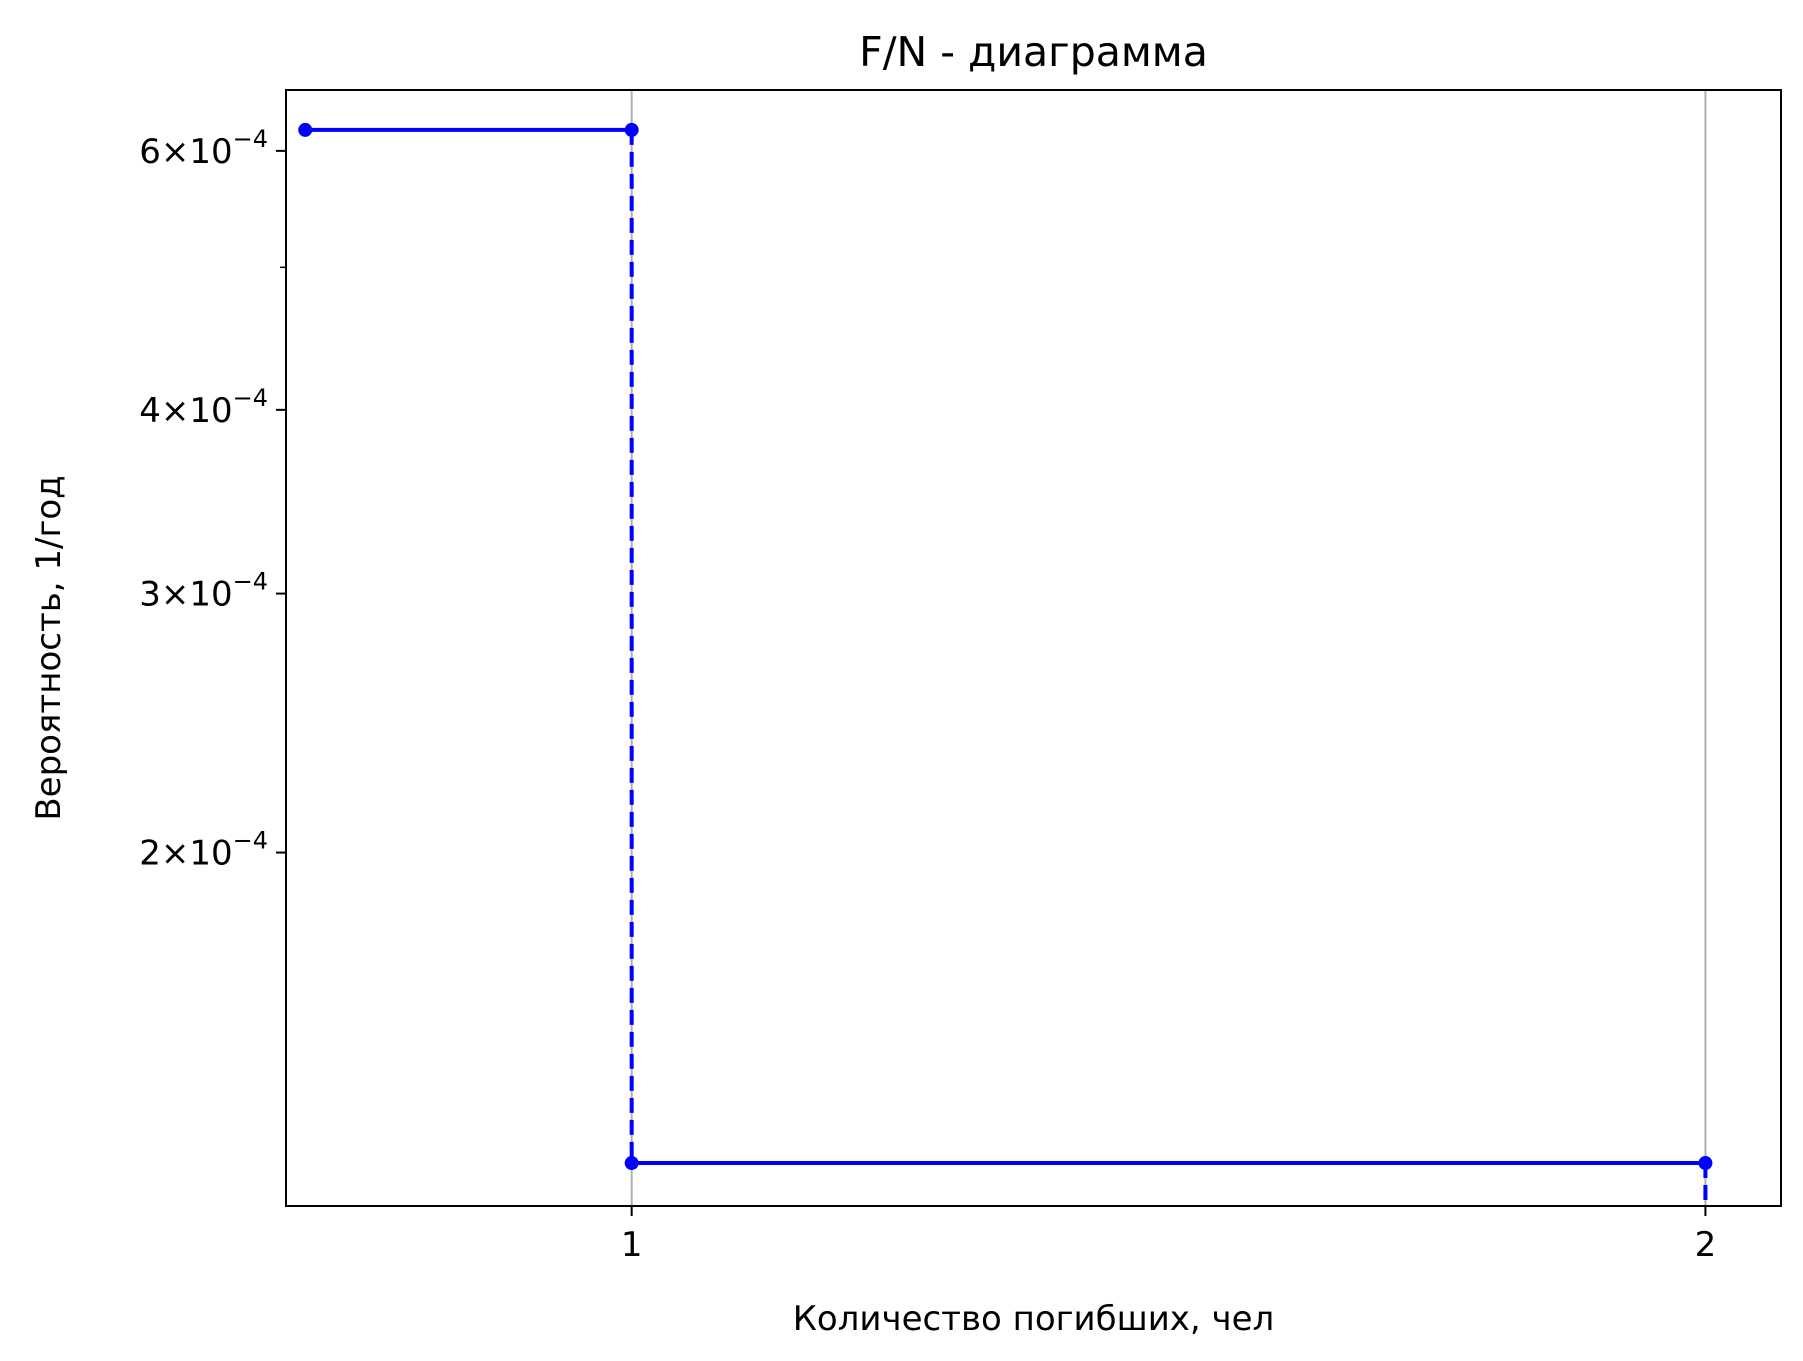  I want to click on y-tick-label-1: 3×10⁻⁴, so click(203, 591).